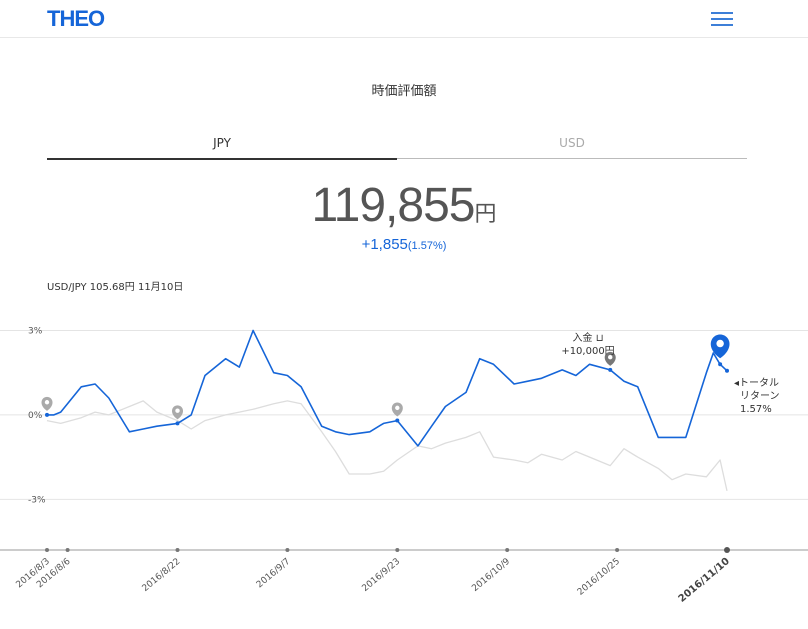 This screenshot has width=808, height=629. I want to click on valuation-change: +1,855(1.57%), so click(404, 245).